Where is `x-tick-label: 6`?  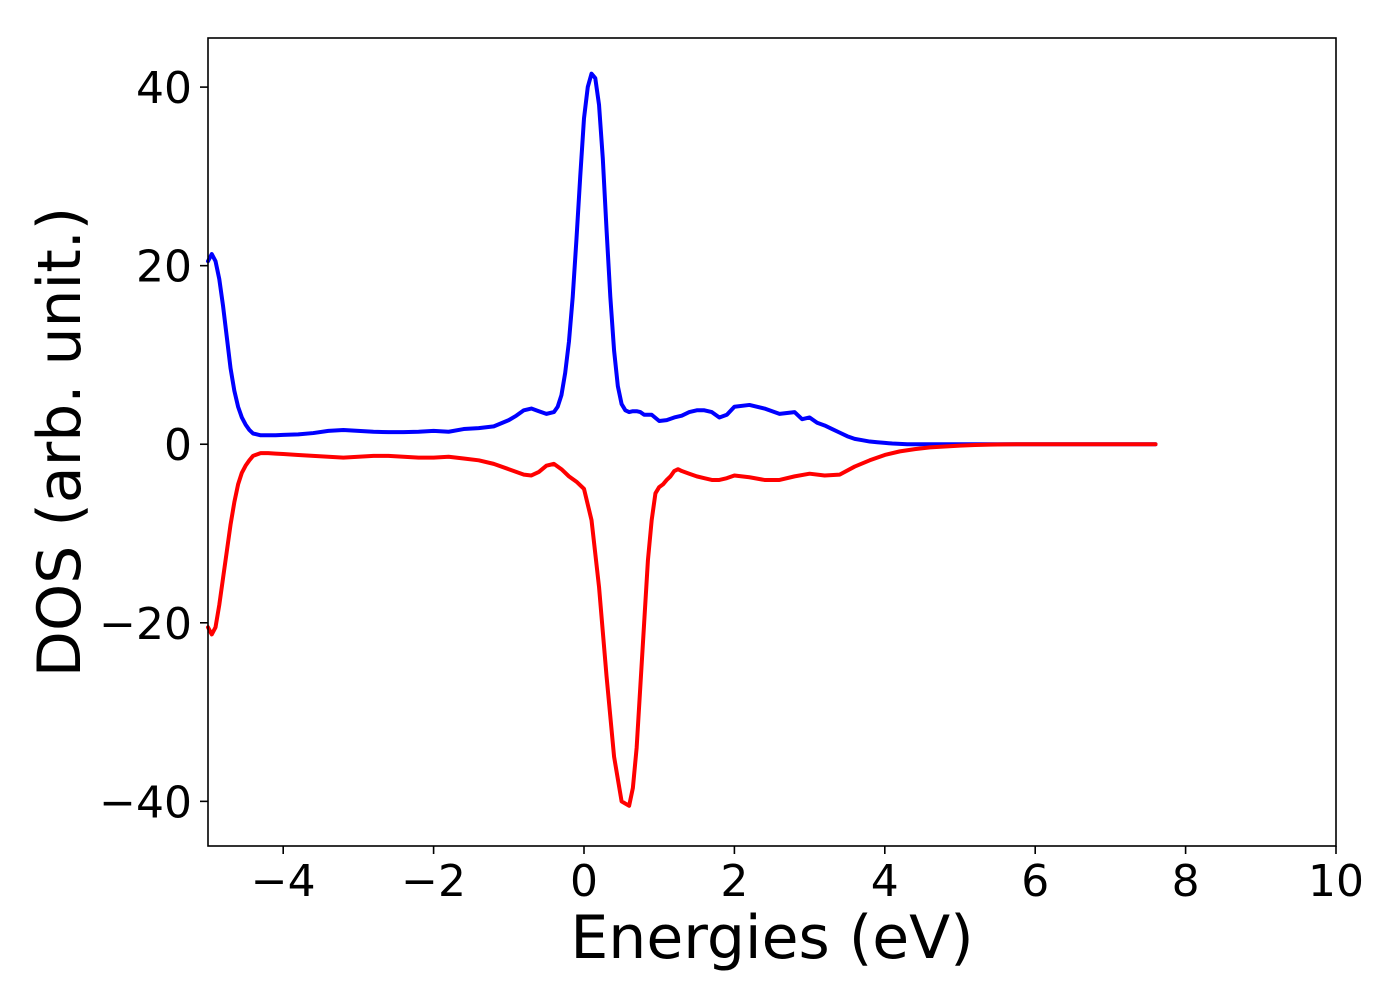 x-tick-label: 6 is located at coordinates (1035, 881).